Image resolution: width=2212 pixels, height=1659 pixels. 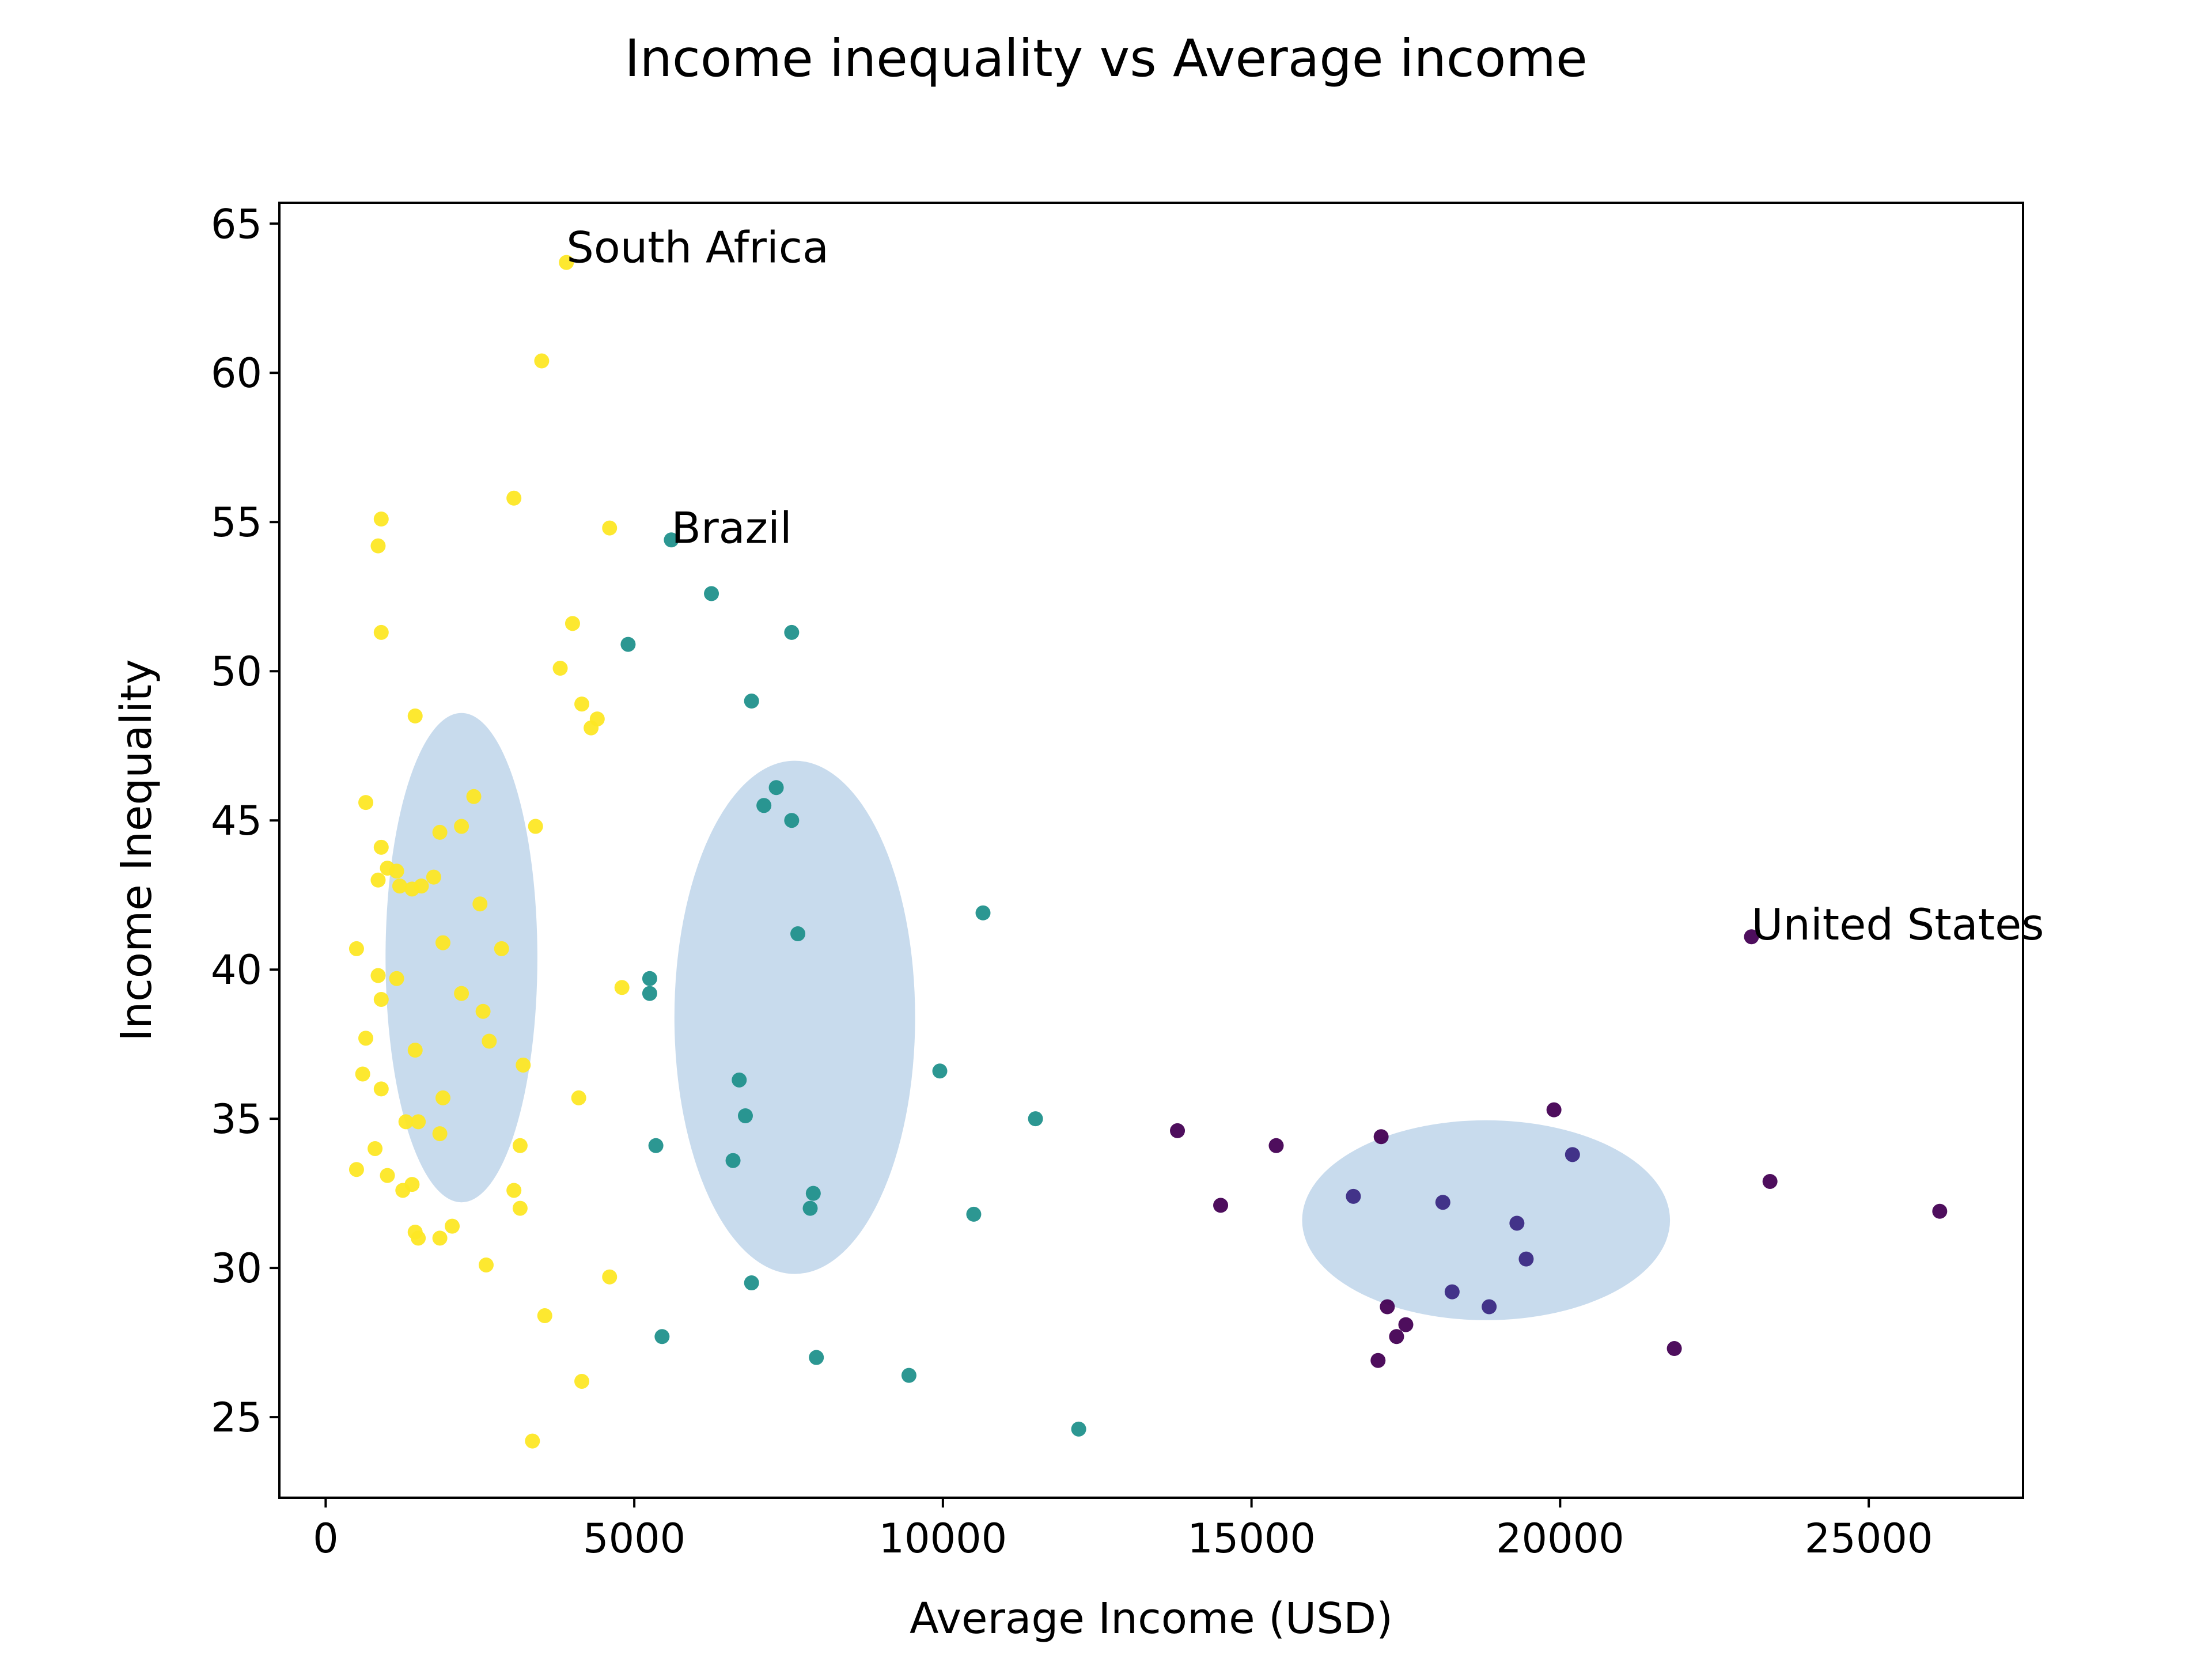 I want to click on x-tick-label: 20000, so click(x=1560, y=1538).